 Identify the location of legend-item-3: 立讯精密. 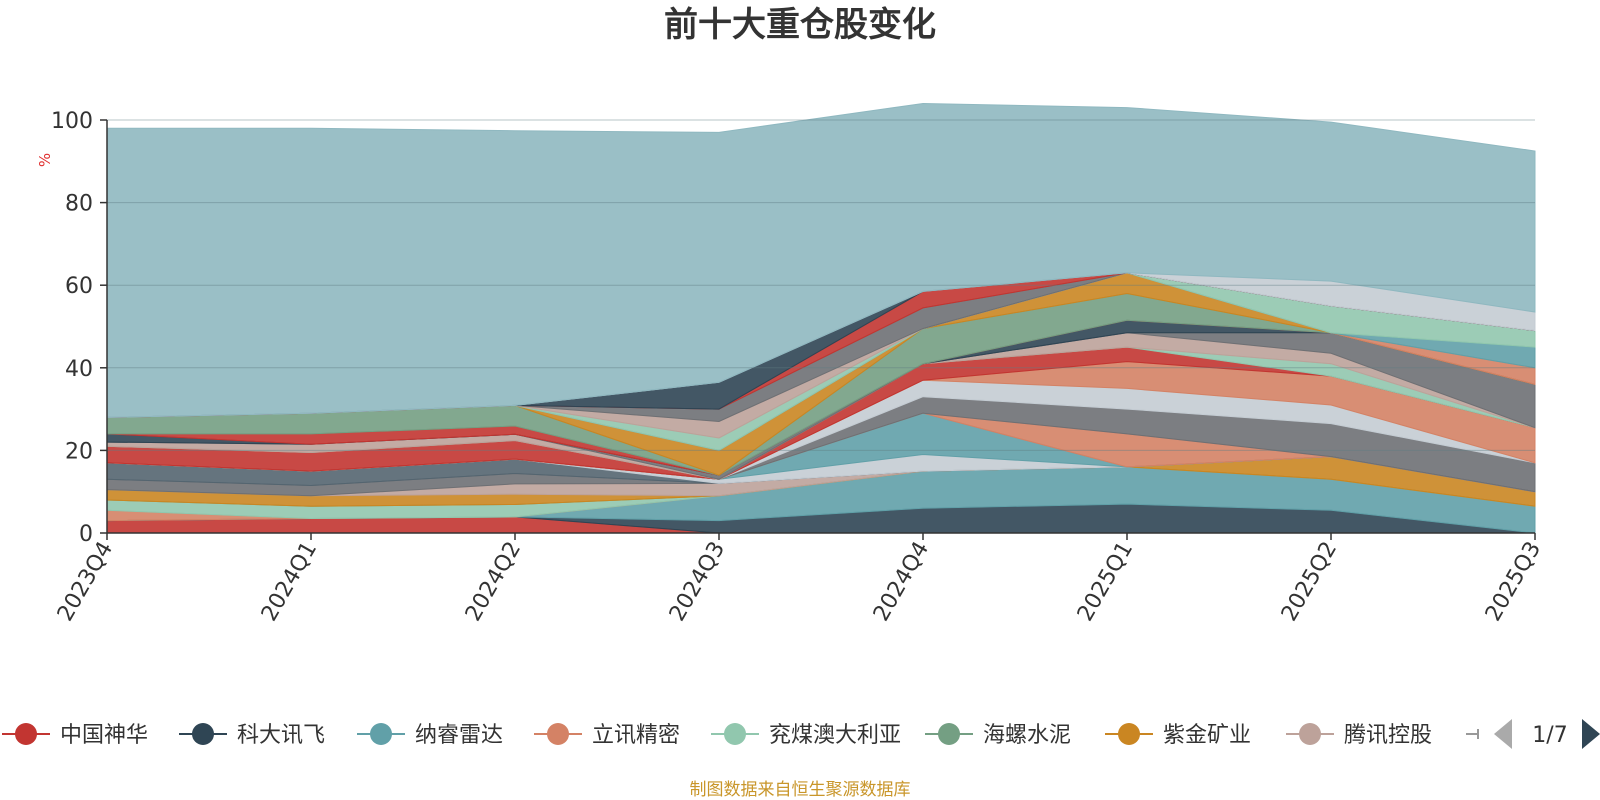
(607, 735).